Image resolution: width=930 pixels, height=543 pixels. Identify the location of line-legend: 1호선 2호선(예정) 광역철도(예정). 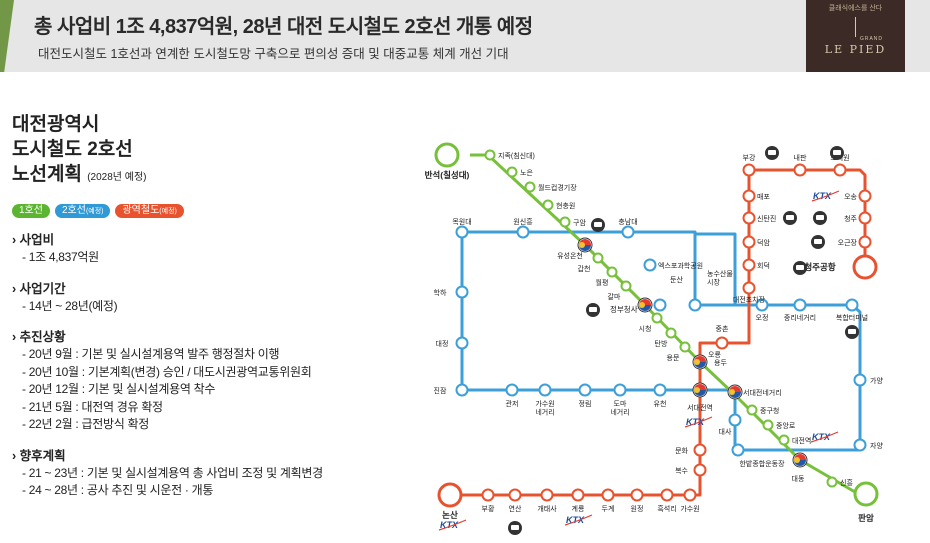
(207, 211).